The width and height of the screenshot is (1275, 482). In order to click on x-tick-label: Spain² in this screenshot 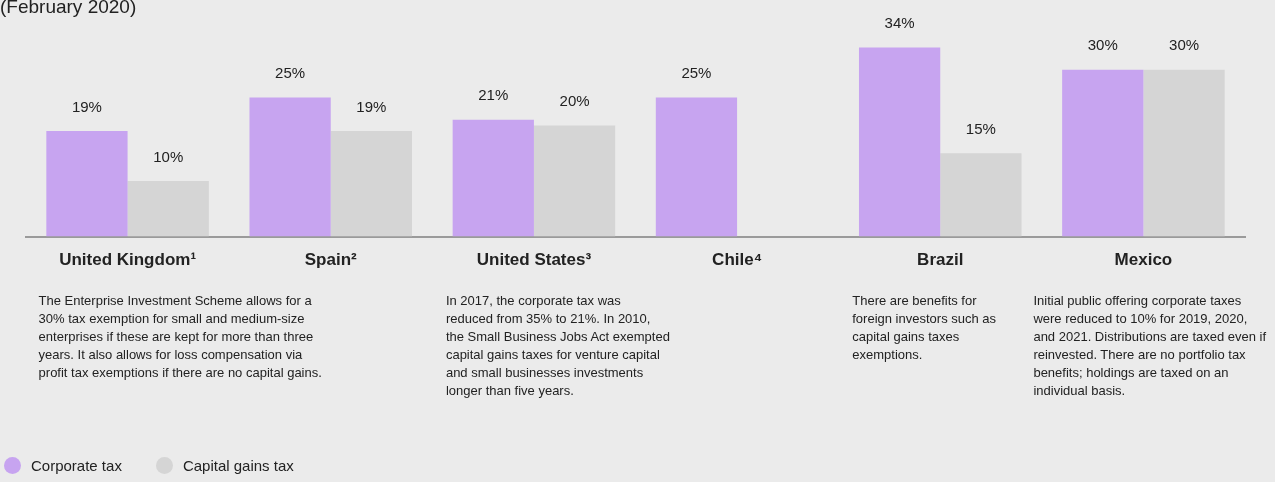, I will do `click(331, 260)`.